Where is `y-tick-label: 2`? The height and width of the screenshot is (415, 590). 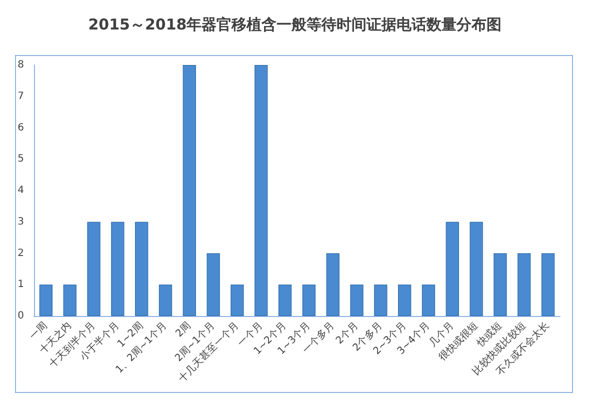
y-tick-label: 2 is located at coordinates (21, 253).